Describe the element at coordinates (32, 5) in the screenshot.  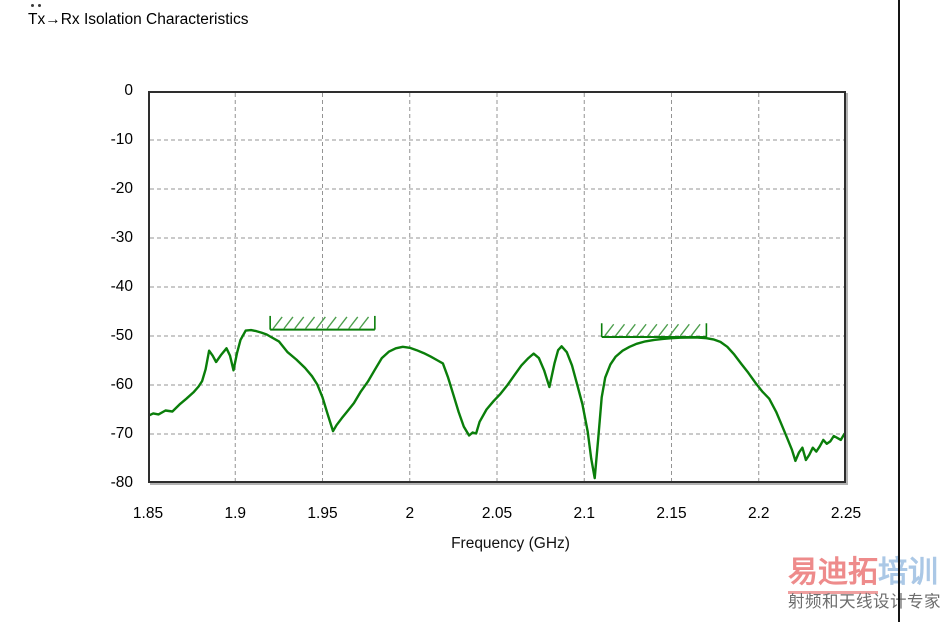
I see `cropped-text-artifact` at that location.